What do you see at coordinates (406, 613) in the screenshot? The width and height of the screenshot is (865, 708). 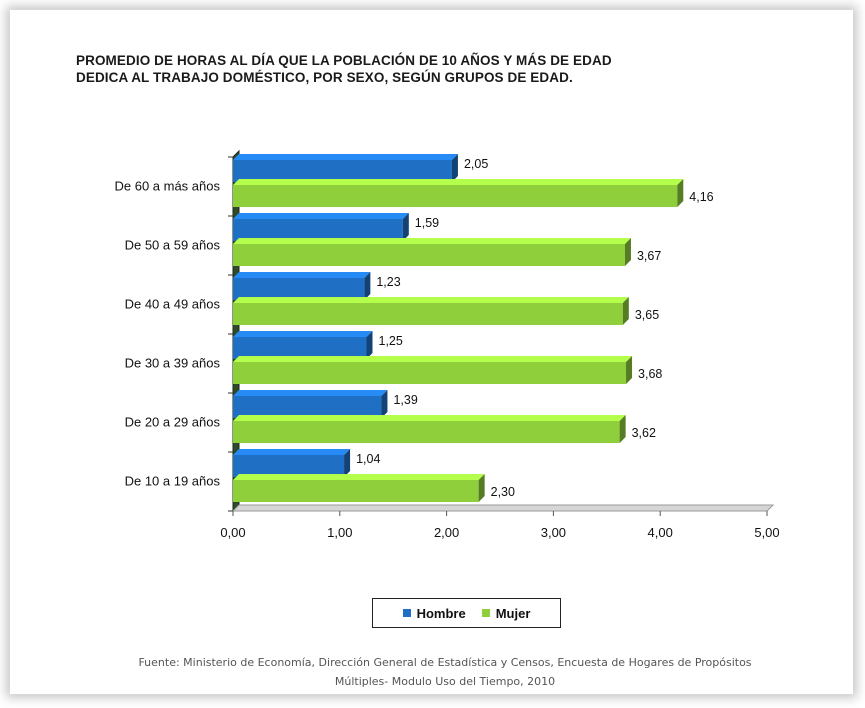 I see `legend-swatch-hombre` at bounding box center [406, 613].